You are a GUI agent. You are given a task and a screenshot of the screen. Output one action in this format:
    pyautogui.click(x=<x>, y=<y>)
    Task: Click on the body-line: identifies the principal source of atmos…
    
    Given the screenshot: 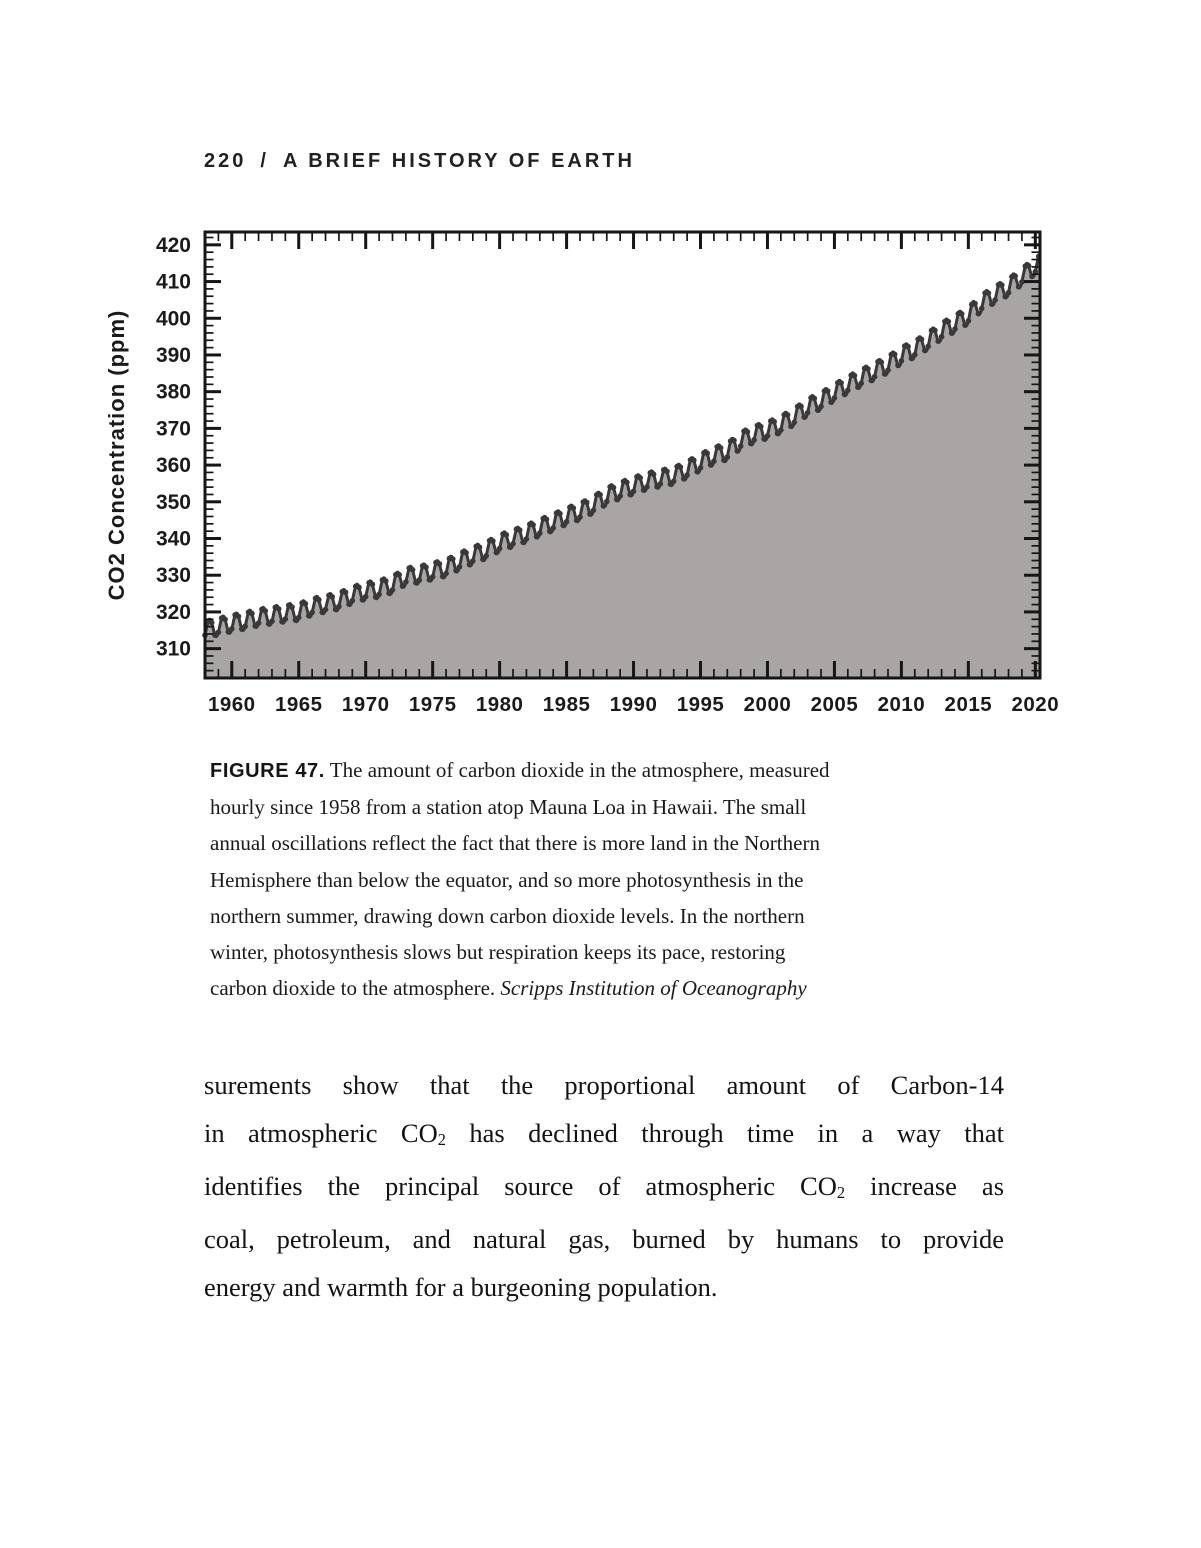 What is the action you would take?
    pyautogui.click(x=604, y=1189)
    